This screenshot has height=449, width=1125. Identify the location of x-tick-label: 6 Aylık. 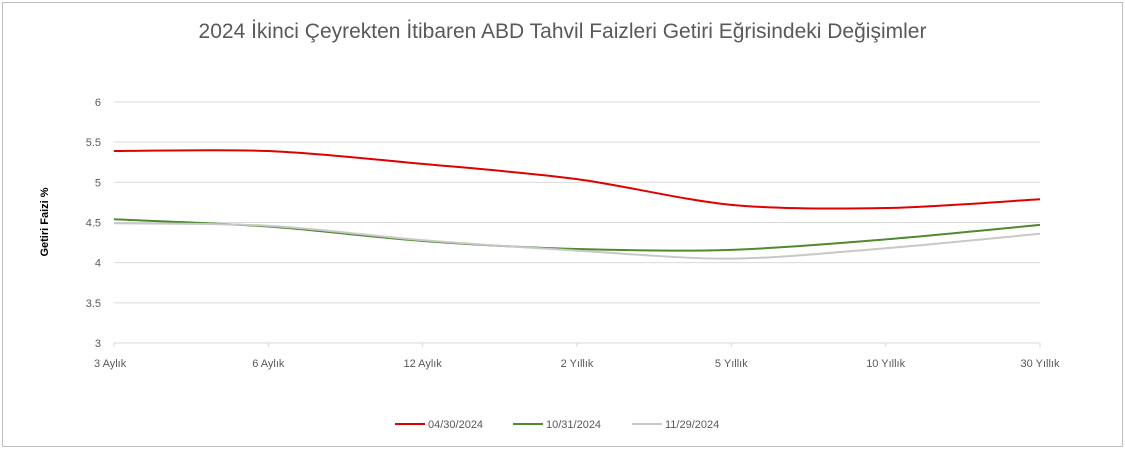
(268, 364).